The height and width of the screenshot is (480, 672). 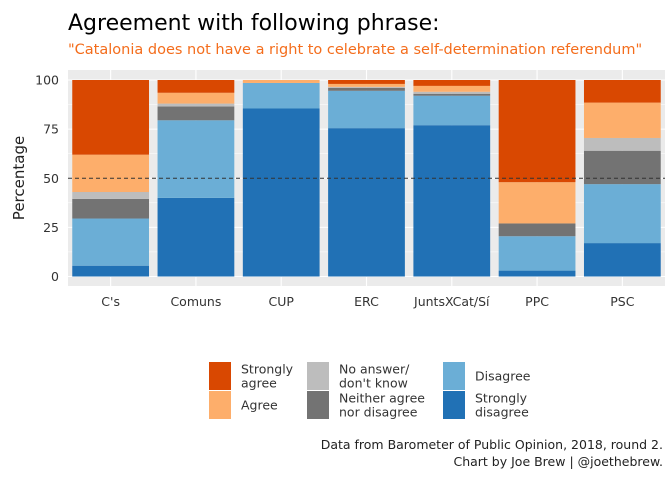 What do you see at coordinates (454, 376) in the screenshot?
I see `legend-swatch-disagree` at bounding box center [454, 376].